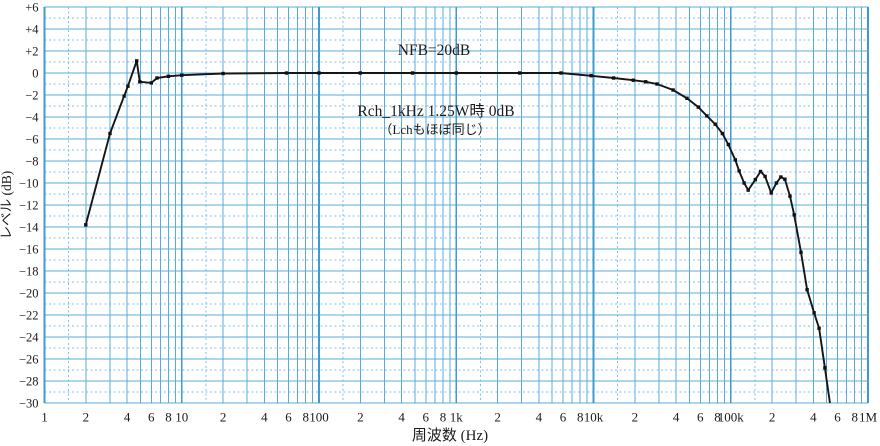 The height and width of the screenshot is (446, 880). I want to click on y-tick-label: +2, so click(31, 52).